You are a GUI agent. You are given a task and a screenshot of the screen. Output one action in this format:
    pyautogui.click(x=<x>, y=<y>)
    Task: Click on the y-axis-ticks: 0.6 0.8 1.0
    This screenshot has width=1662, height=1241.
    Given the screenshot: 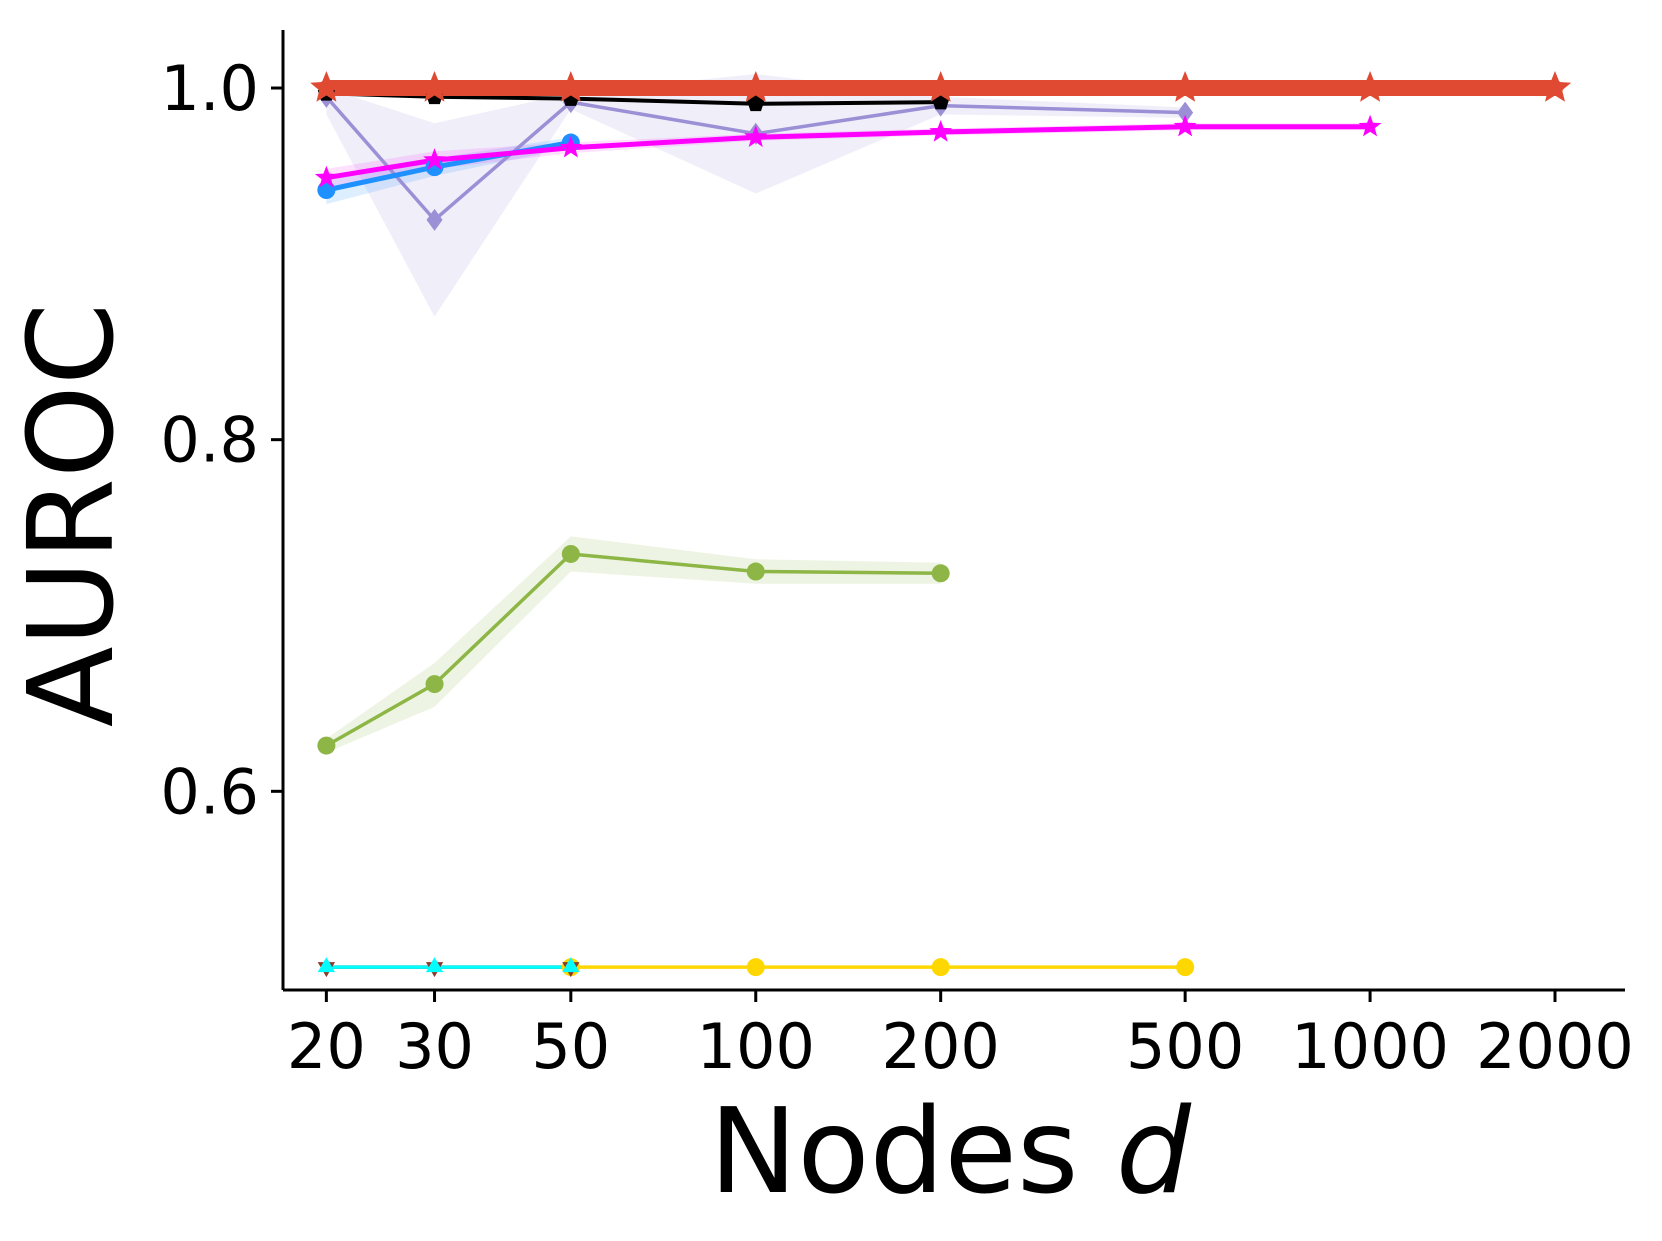 What is the action you would take?
    pyautogui.click(x=221, y=440)
    